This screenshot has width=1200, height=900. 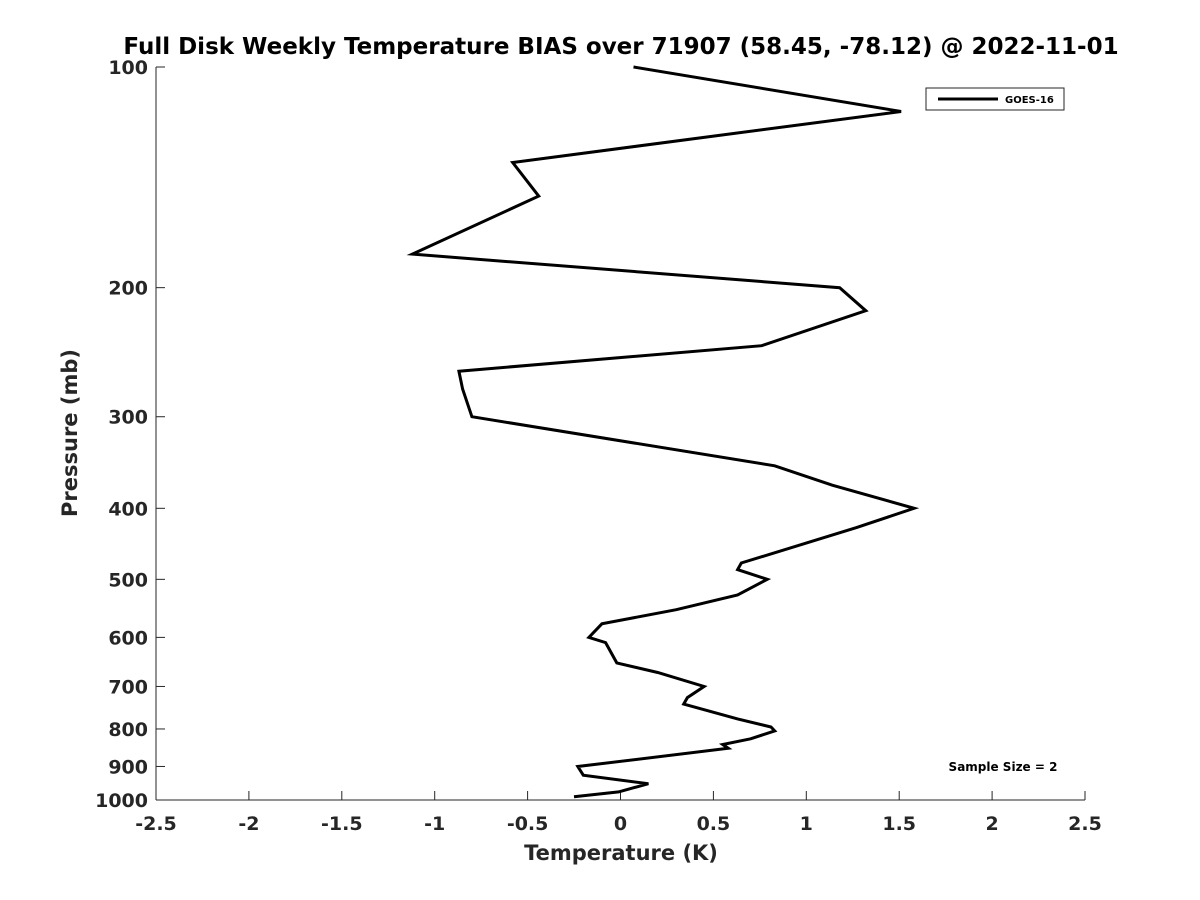 What do you see at coordinates (1003, 767) in the screenshot?
I see `sample-size-annotation: Sample Size = 2` at bounding box center [1003, 767].